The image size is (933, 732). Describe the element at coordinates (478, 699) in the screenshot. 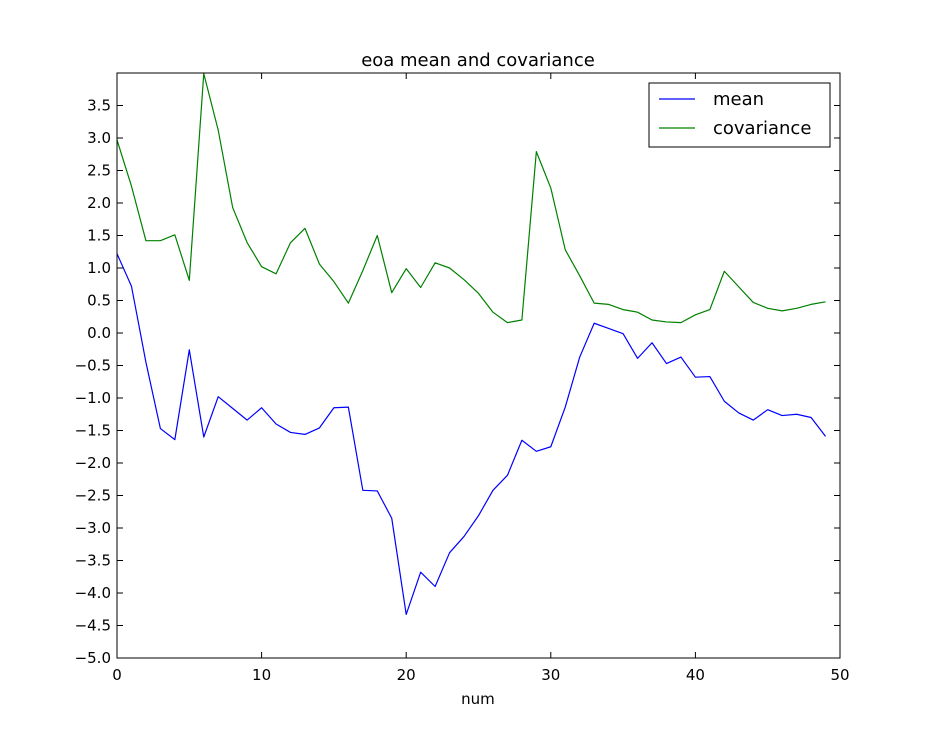

I see `x-axis-label: num` at that location.